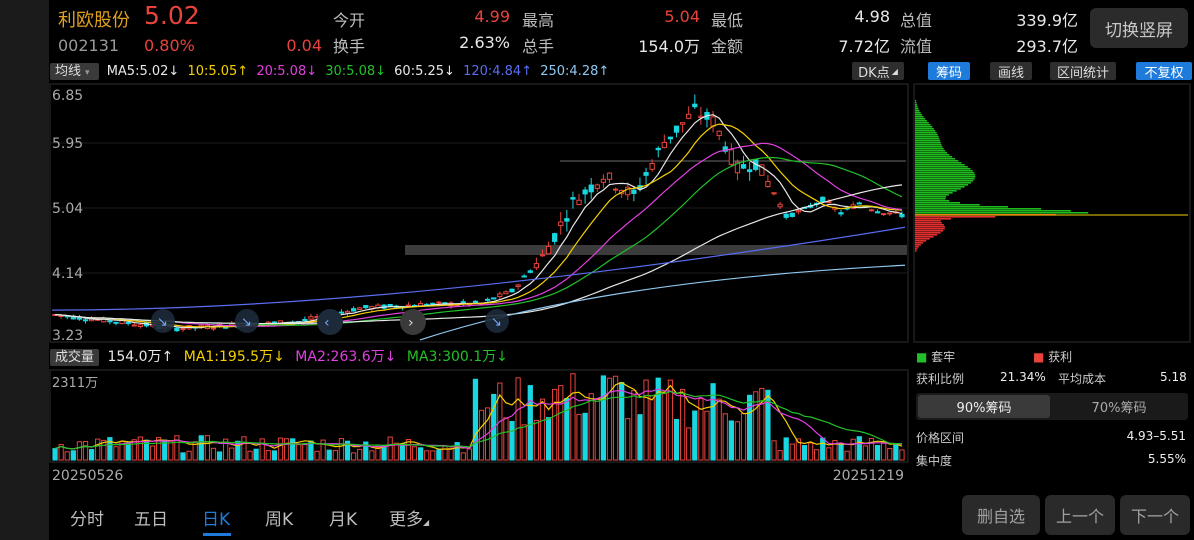 This screenshot has height=540, width=1194. What do you see at coordinates (916, 20) in the screenshot?
I see `stat-label-market-cap: 总值` at bounding box center [916, 20].